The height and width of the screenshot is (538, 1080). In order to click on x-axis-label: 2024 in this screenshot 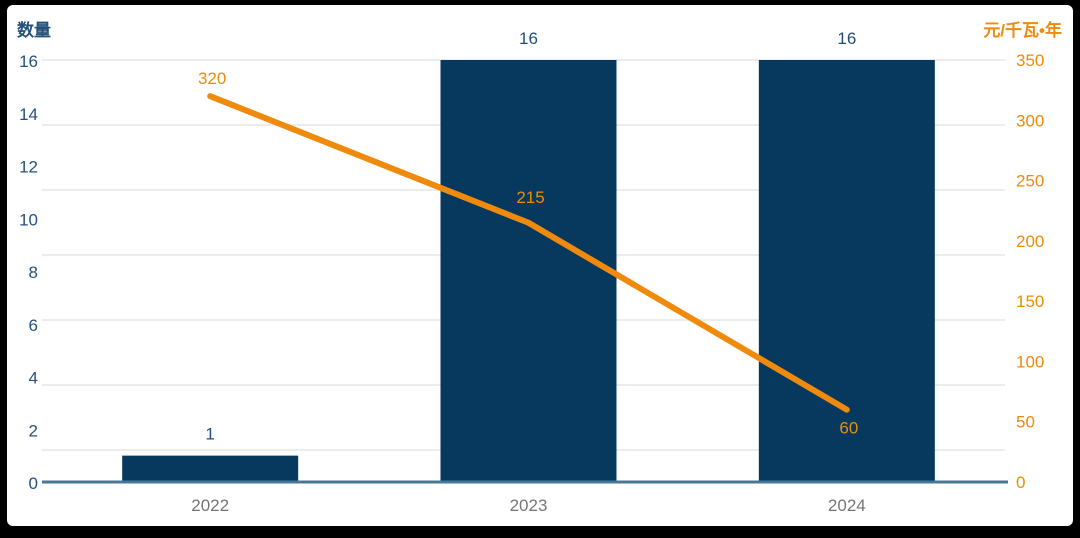, I will do `click(847, 505)`.